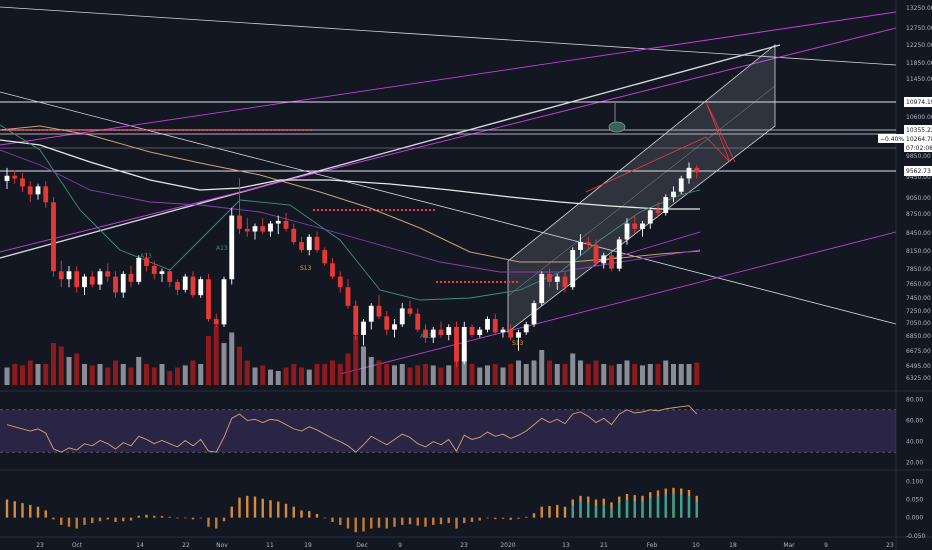 This screenshot has height=550, width=932. I want to click on time-tick-label: Nov, so click(222, 545).